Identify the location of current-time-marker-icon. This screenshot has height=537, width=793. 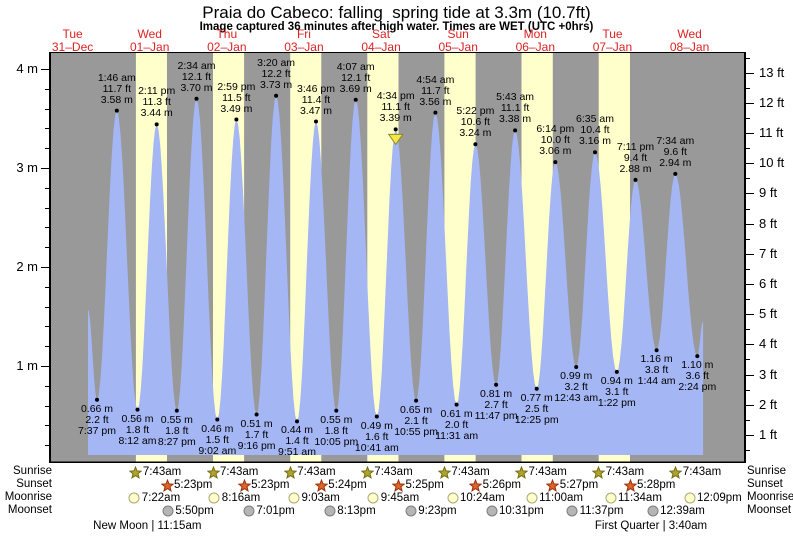
(395, 139).